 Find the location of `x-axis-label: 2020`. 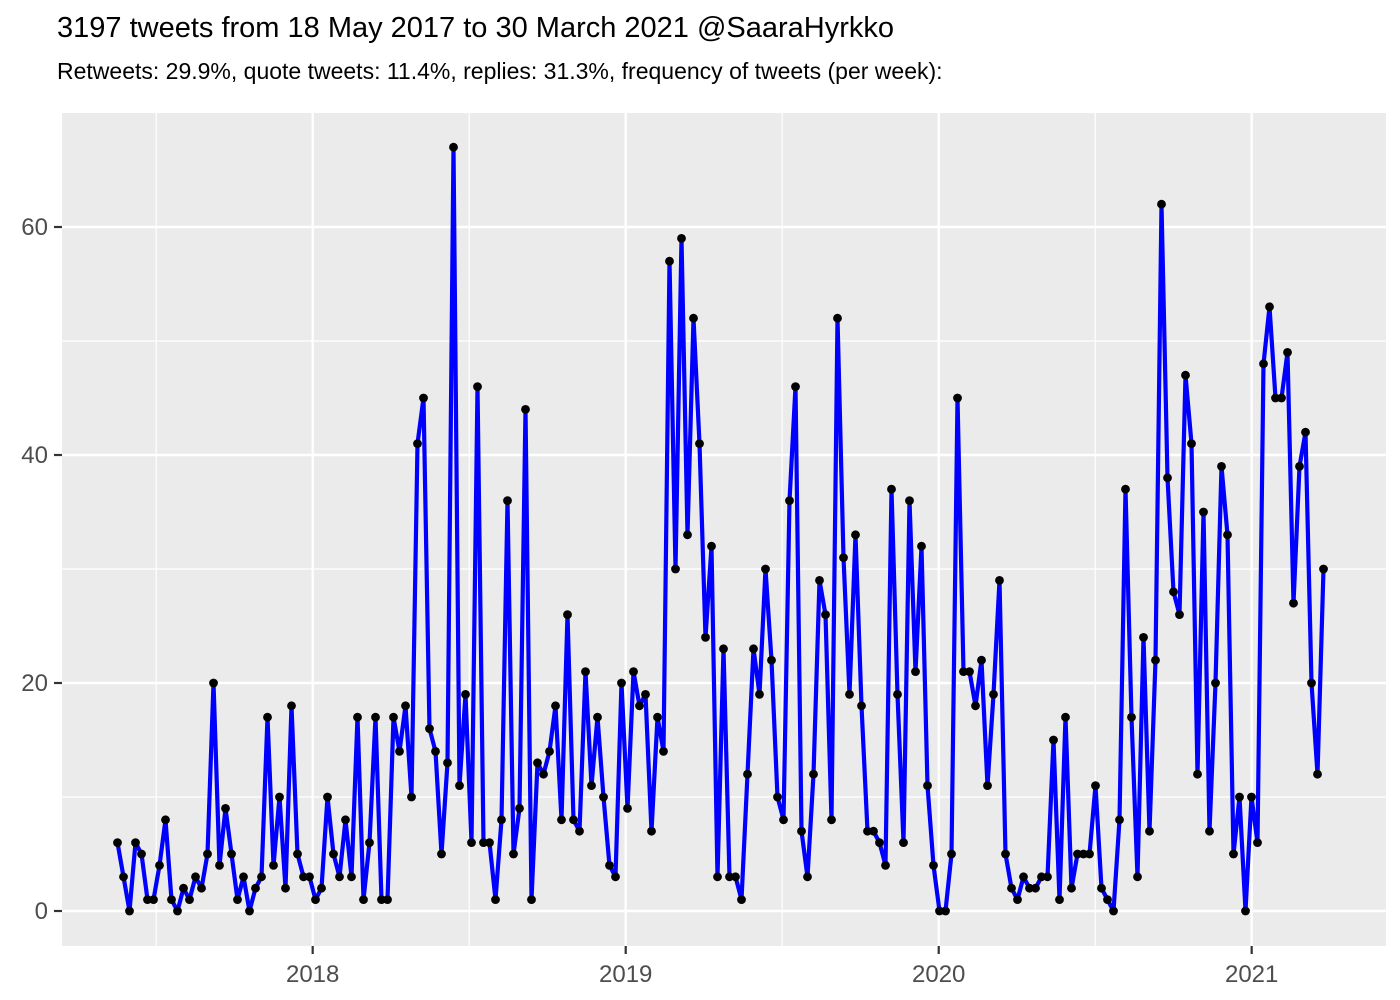

x-axis-label: 2020 is located at coordinates (938, 974).